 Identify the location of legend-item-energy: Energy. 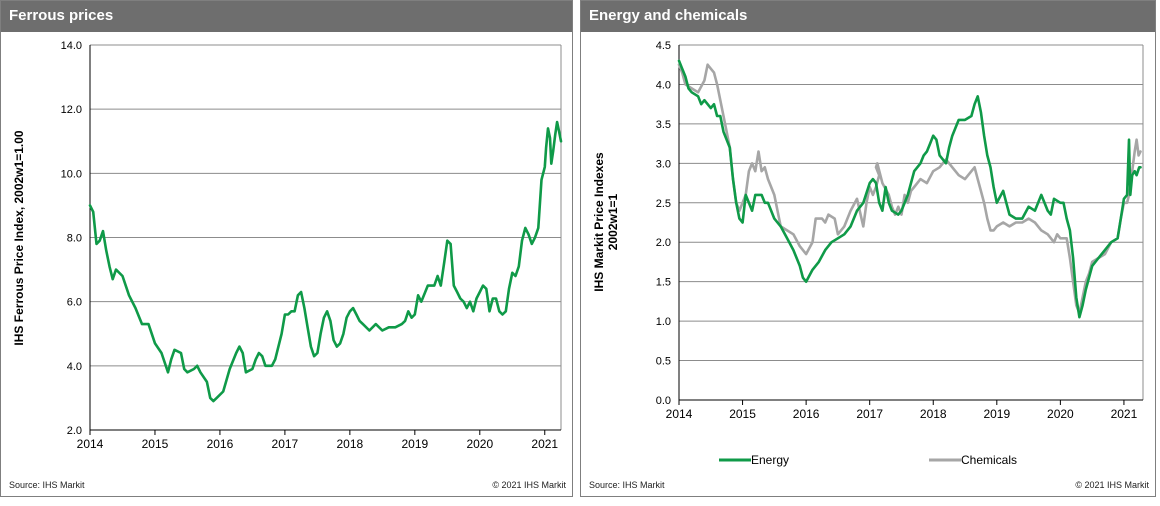
(754, 460).